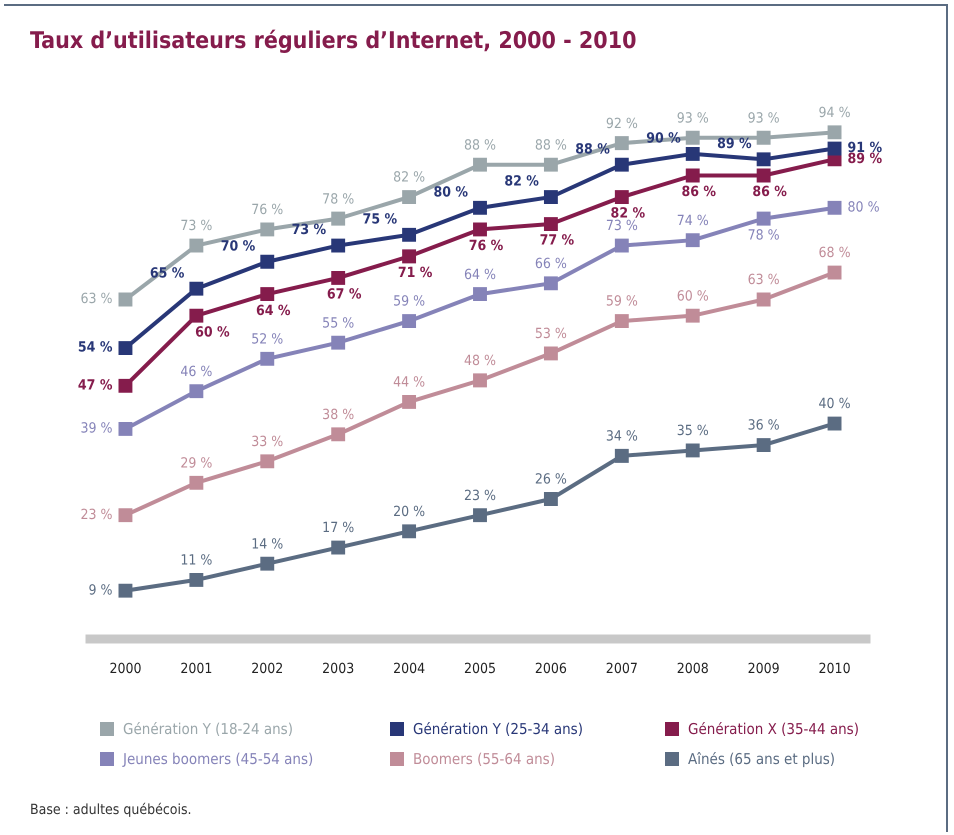 Image resolution: width=954 pixels, height=835 pixels. Describe the element at coordinates (409, 669) in the screenshot. I see `x-tick-label: 2004` at that location.